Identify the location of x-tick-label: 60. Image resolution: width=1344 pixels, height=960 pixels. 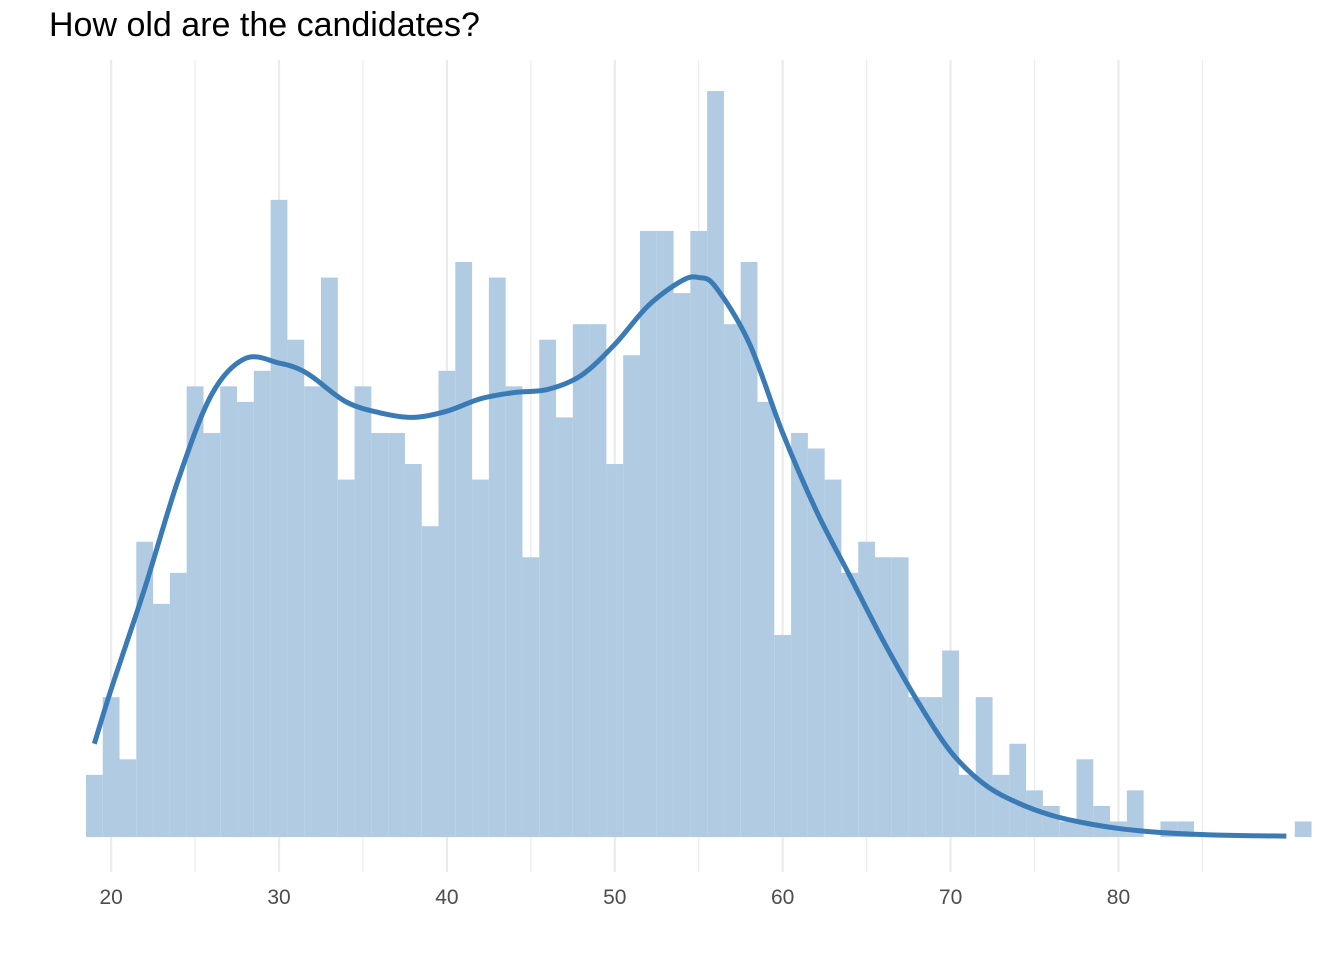
(782, 897).